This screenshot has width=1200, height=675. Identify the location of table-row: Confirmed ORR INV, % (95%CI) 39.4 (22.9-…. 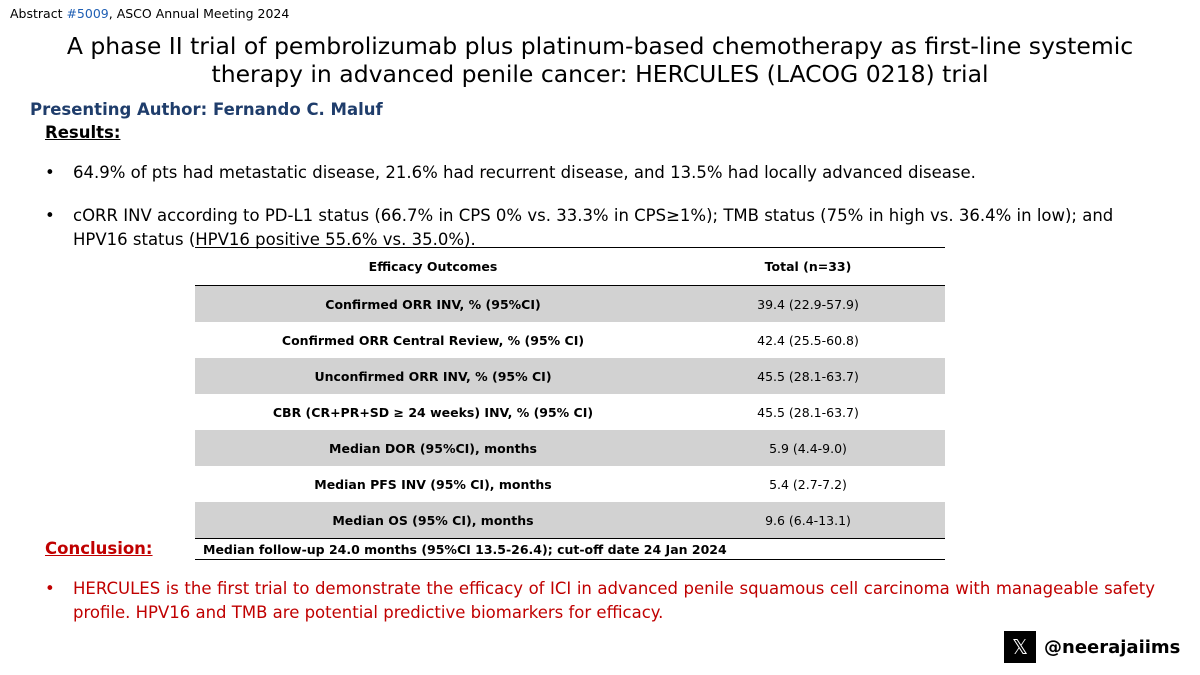
(570, 304).